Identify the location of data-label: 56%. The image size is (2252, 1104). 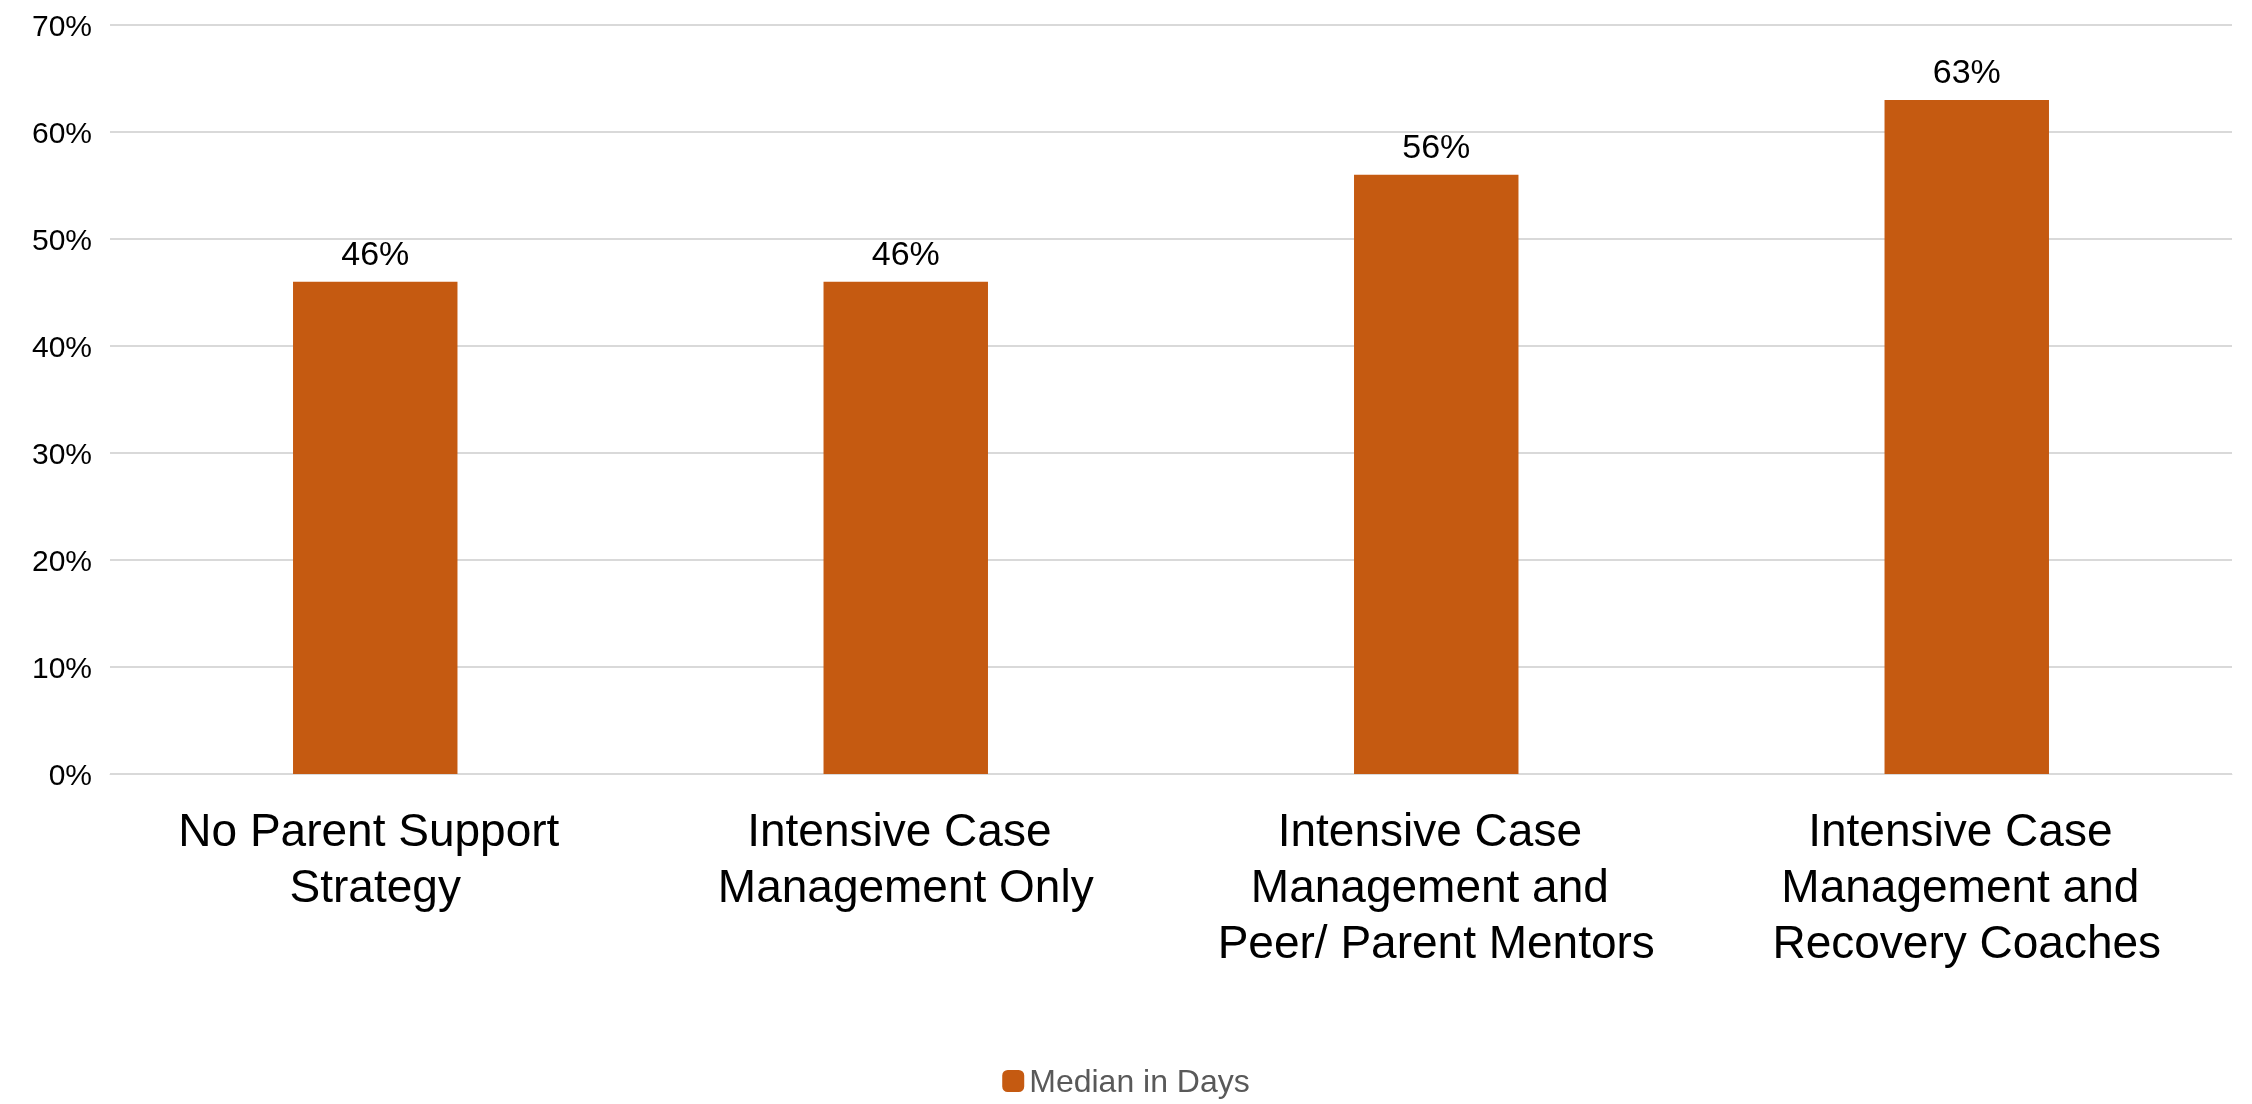
(1436, 145).